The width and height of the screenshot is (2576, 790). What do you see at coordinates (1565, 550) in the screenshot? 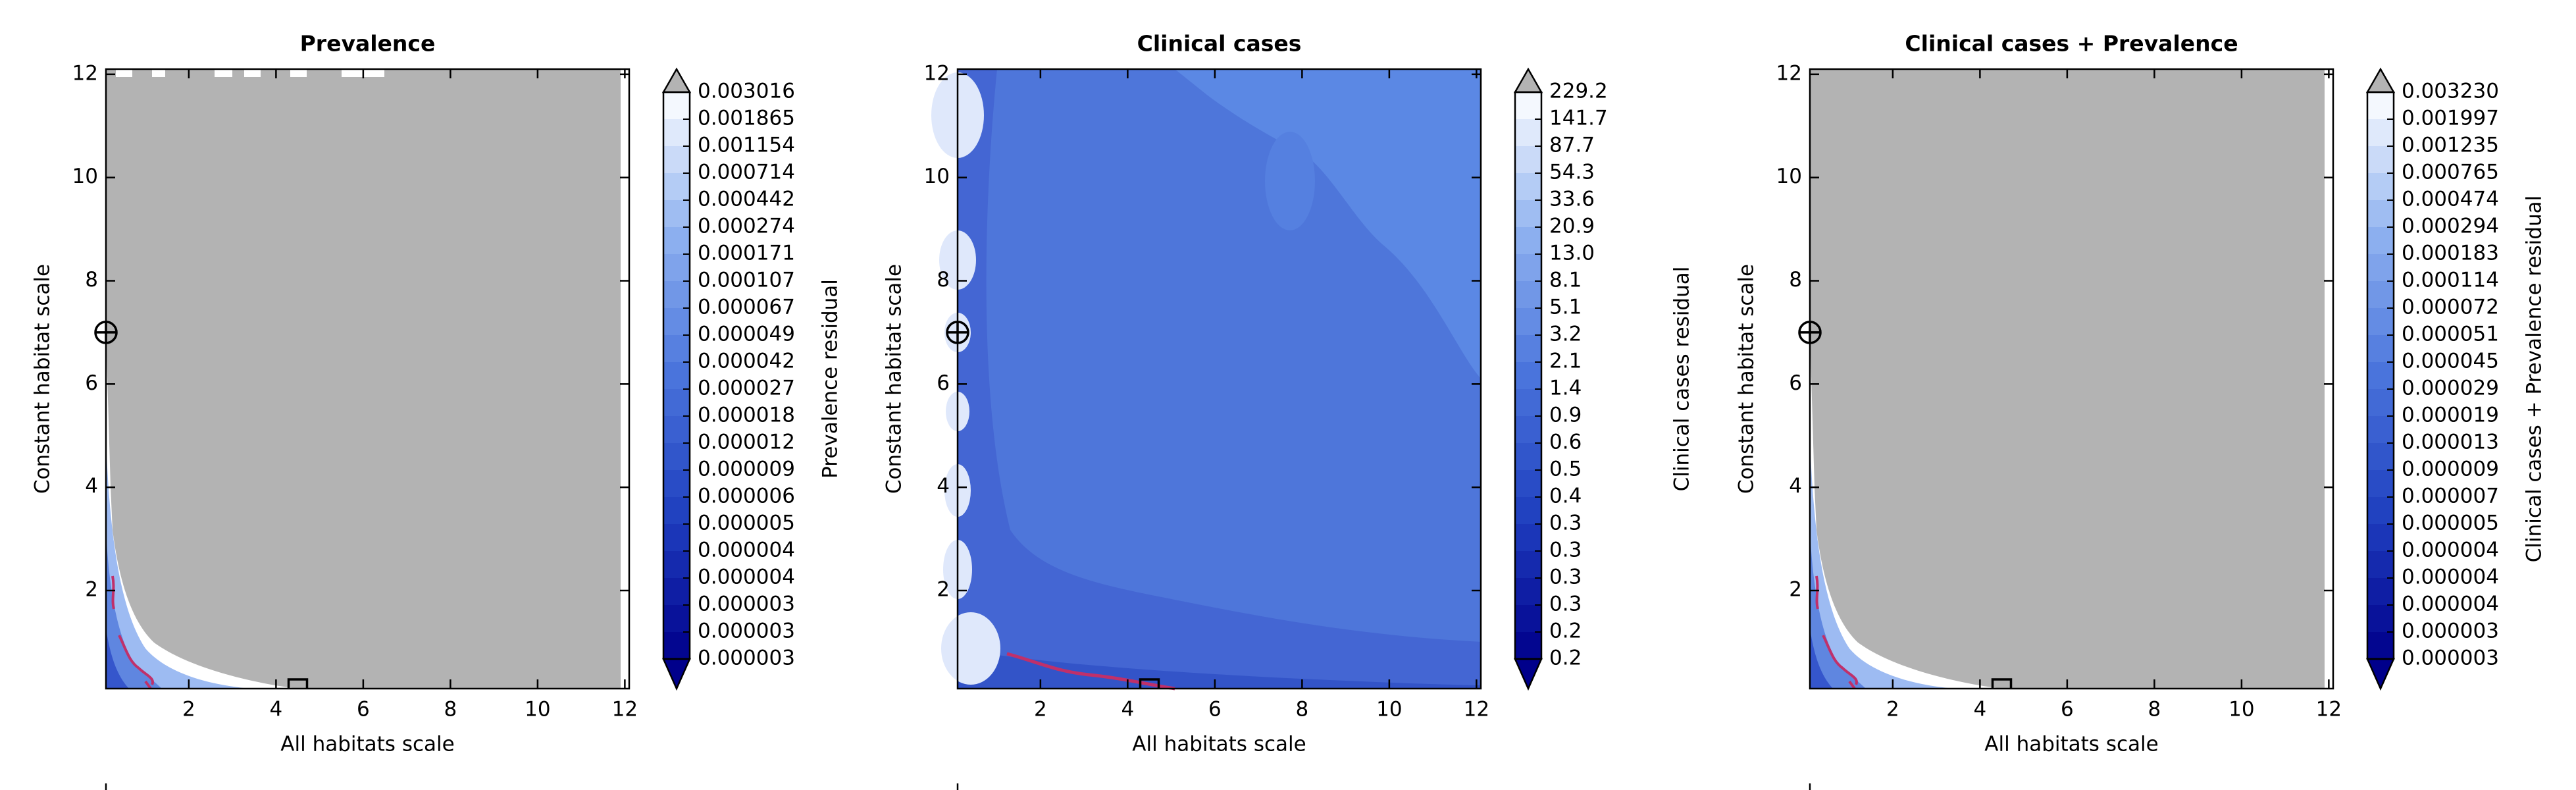
I see `colorbar-tick-label: 0.3` at bounding box center [1565, 550].